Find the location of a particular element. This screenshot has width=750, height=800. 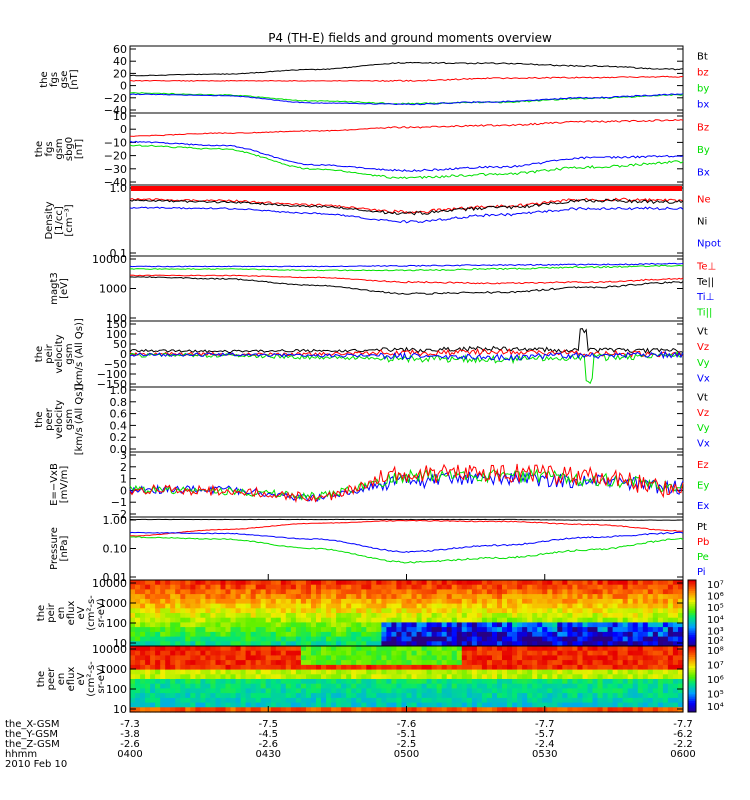

legend-entry: by is located at coordinates (703, 88).